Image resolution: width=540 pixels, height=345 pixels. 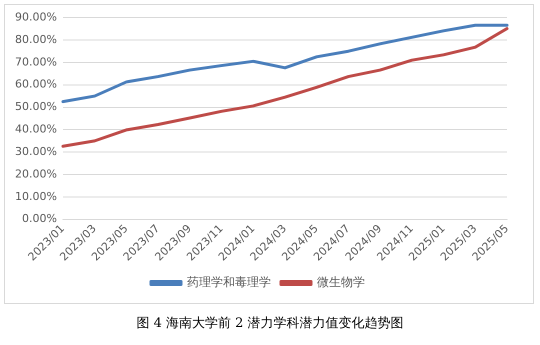 What do you see at coordinates (270, 323) in the screenshot?
I see `caption: 图 4 海南大学前 2 潜力学科潜力值变化趋势图` at bounding box center [270, 323].